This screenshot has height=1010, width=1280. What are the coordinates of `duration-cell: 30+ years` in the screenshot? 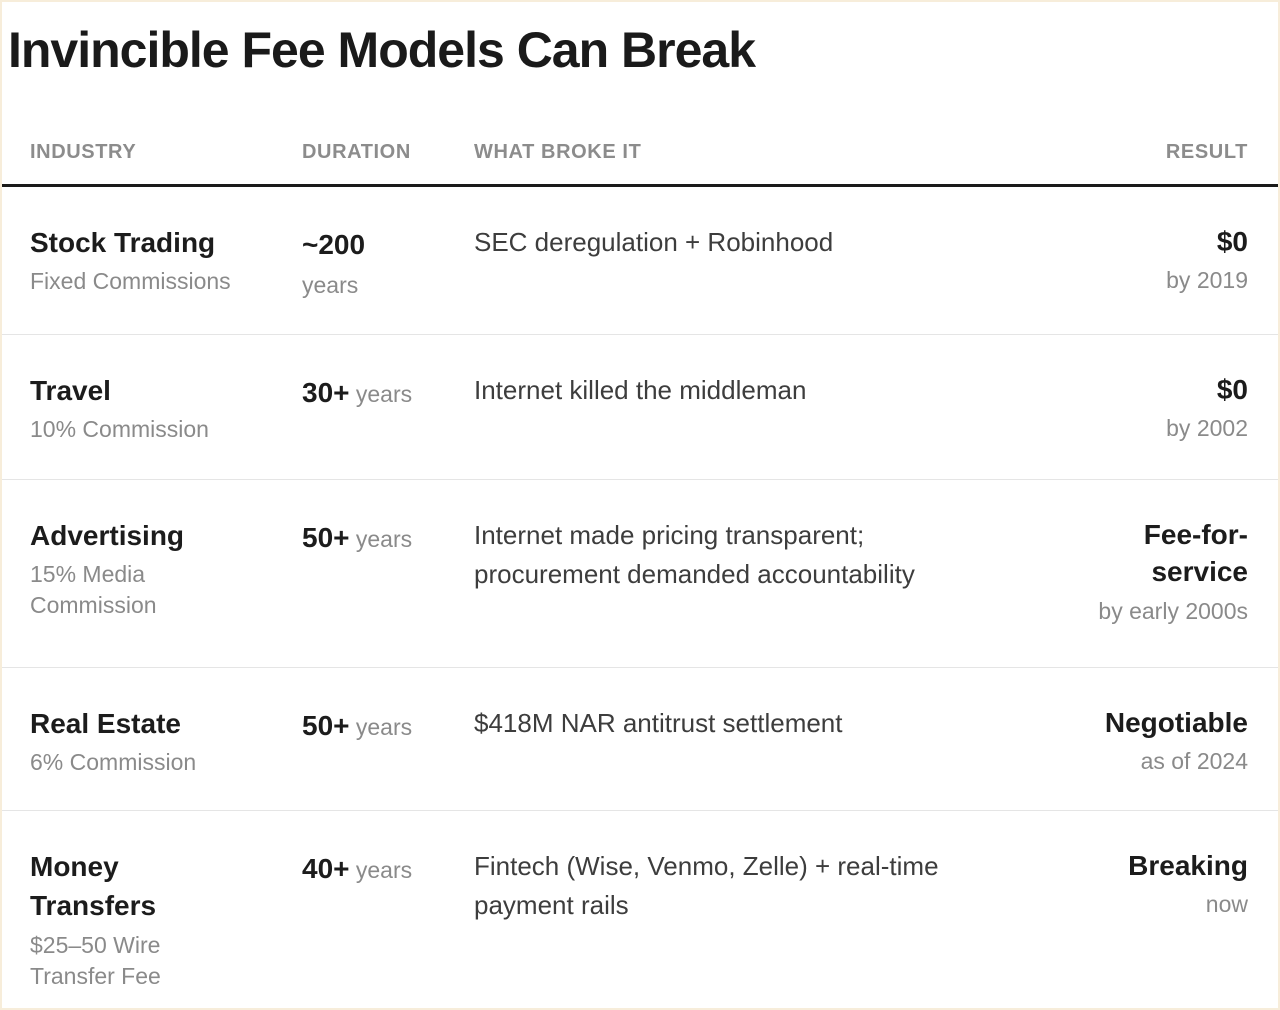 It's located at (363, 425).